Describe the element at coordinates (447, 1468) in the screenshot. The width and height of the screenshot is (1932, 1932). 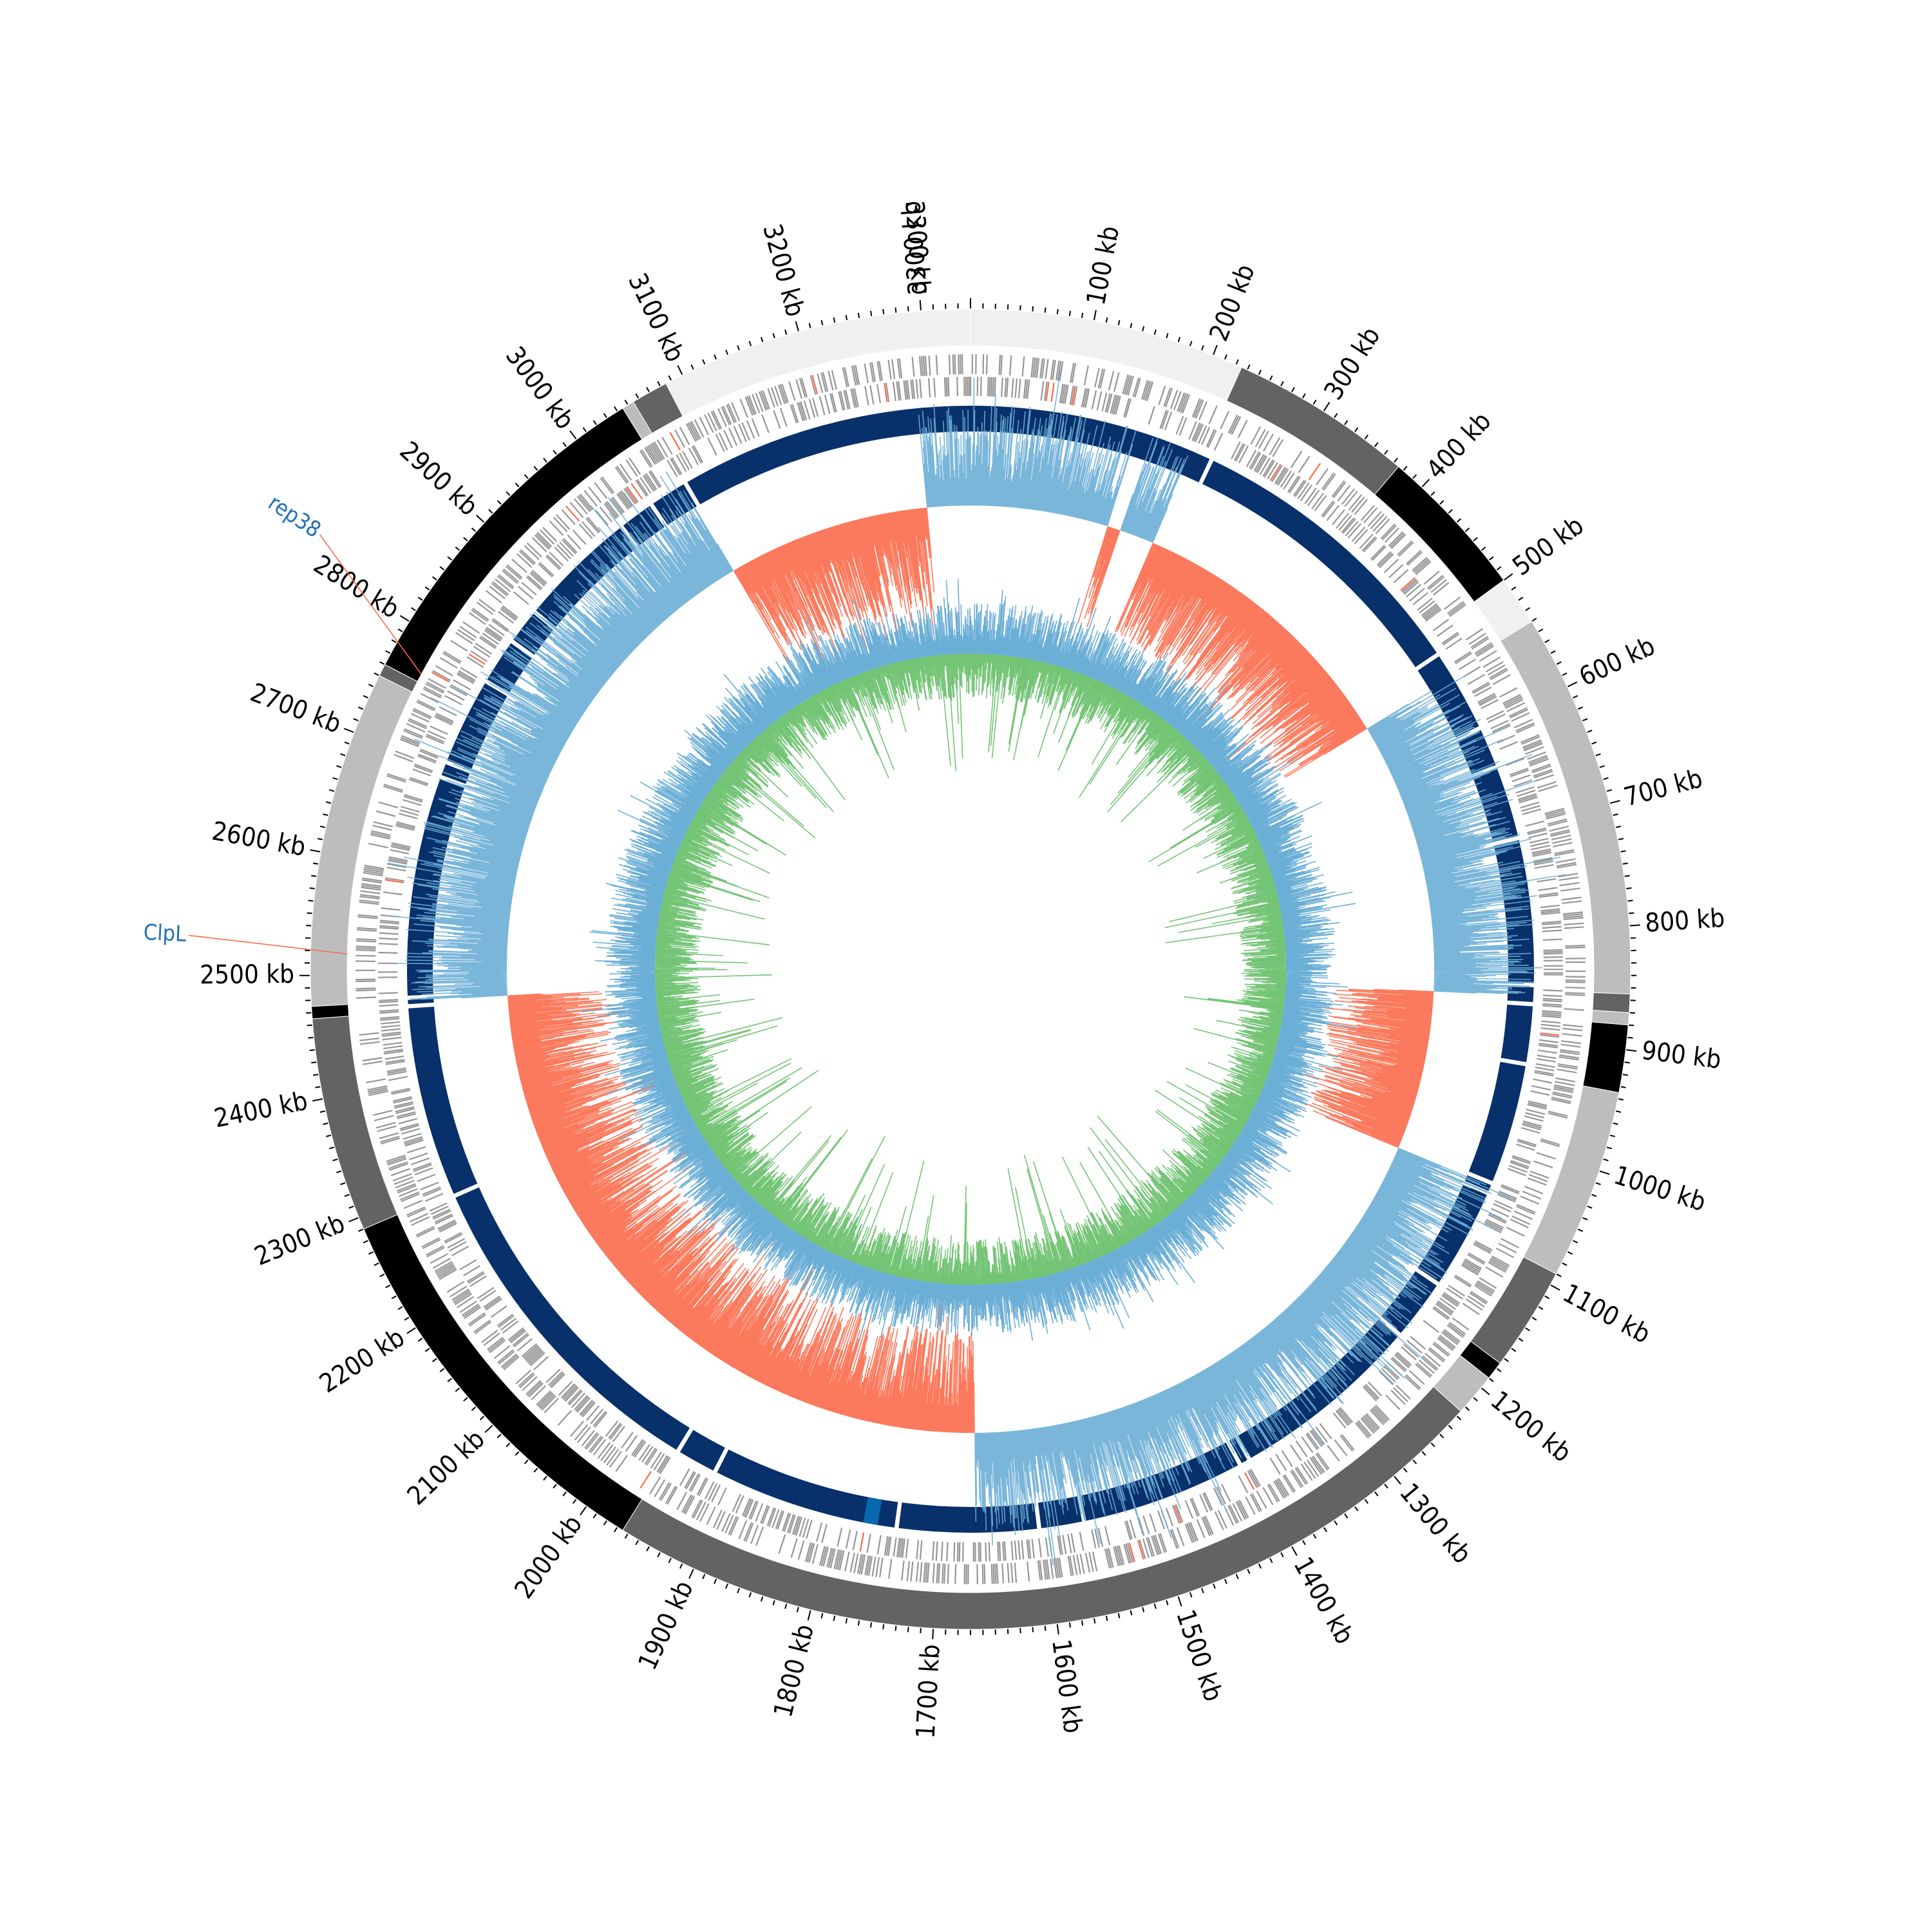
I see `tick-label: 2100 kb` at that location.